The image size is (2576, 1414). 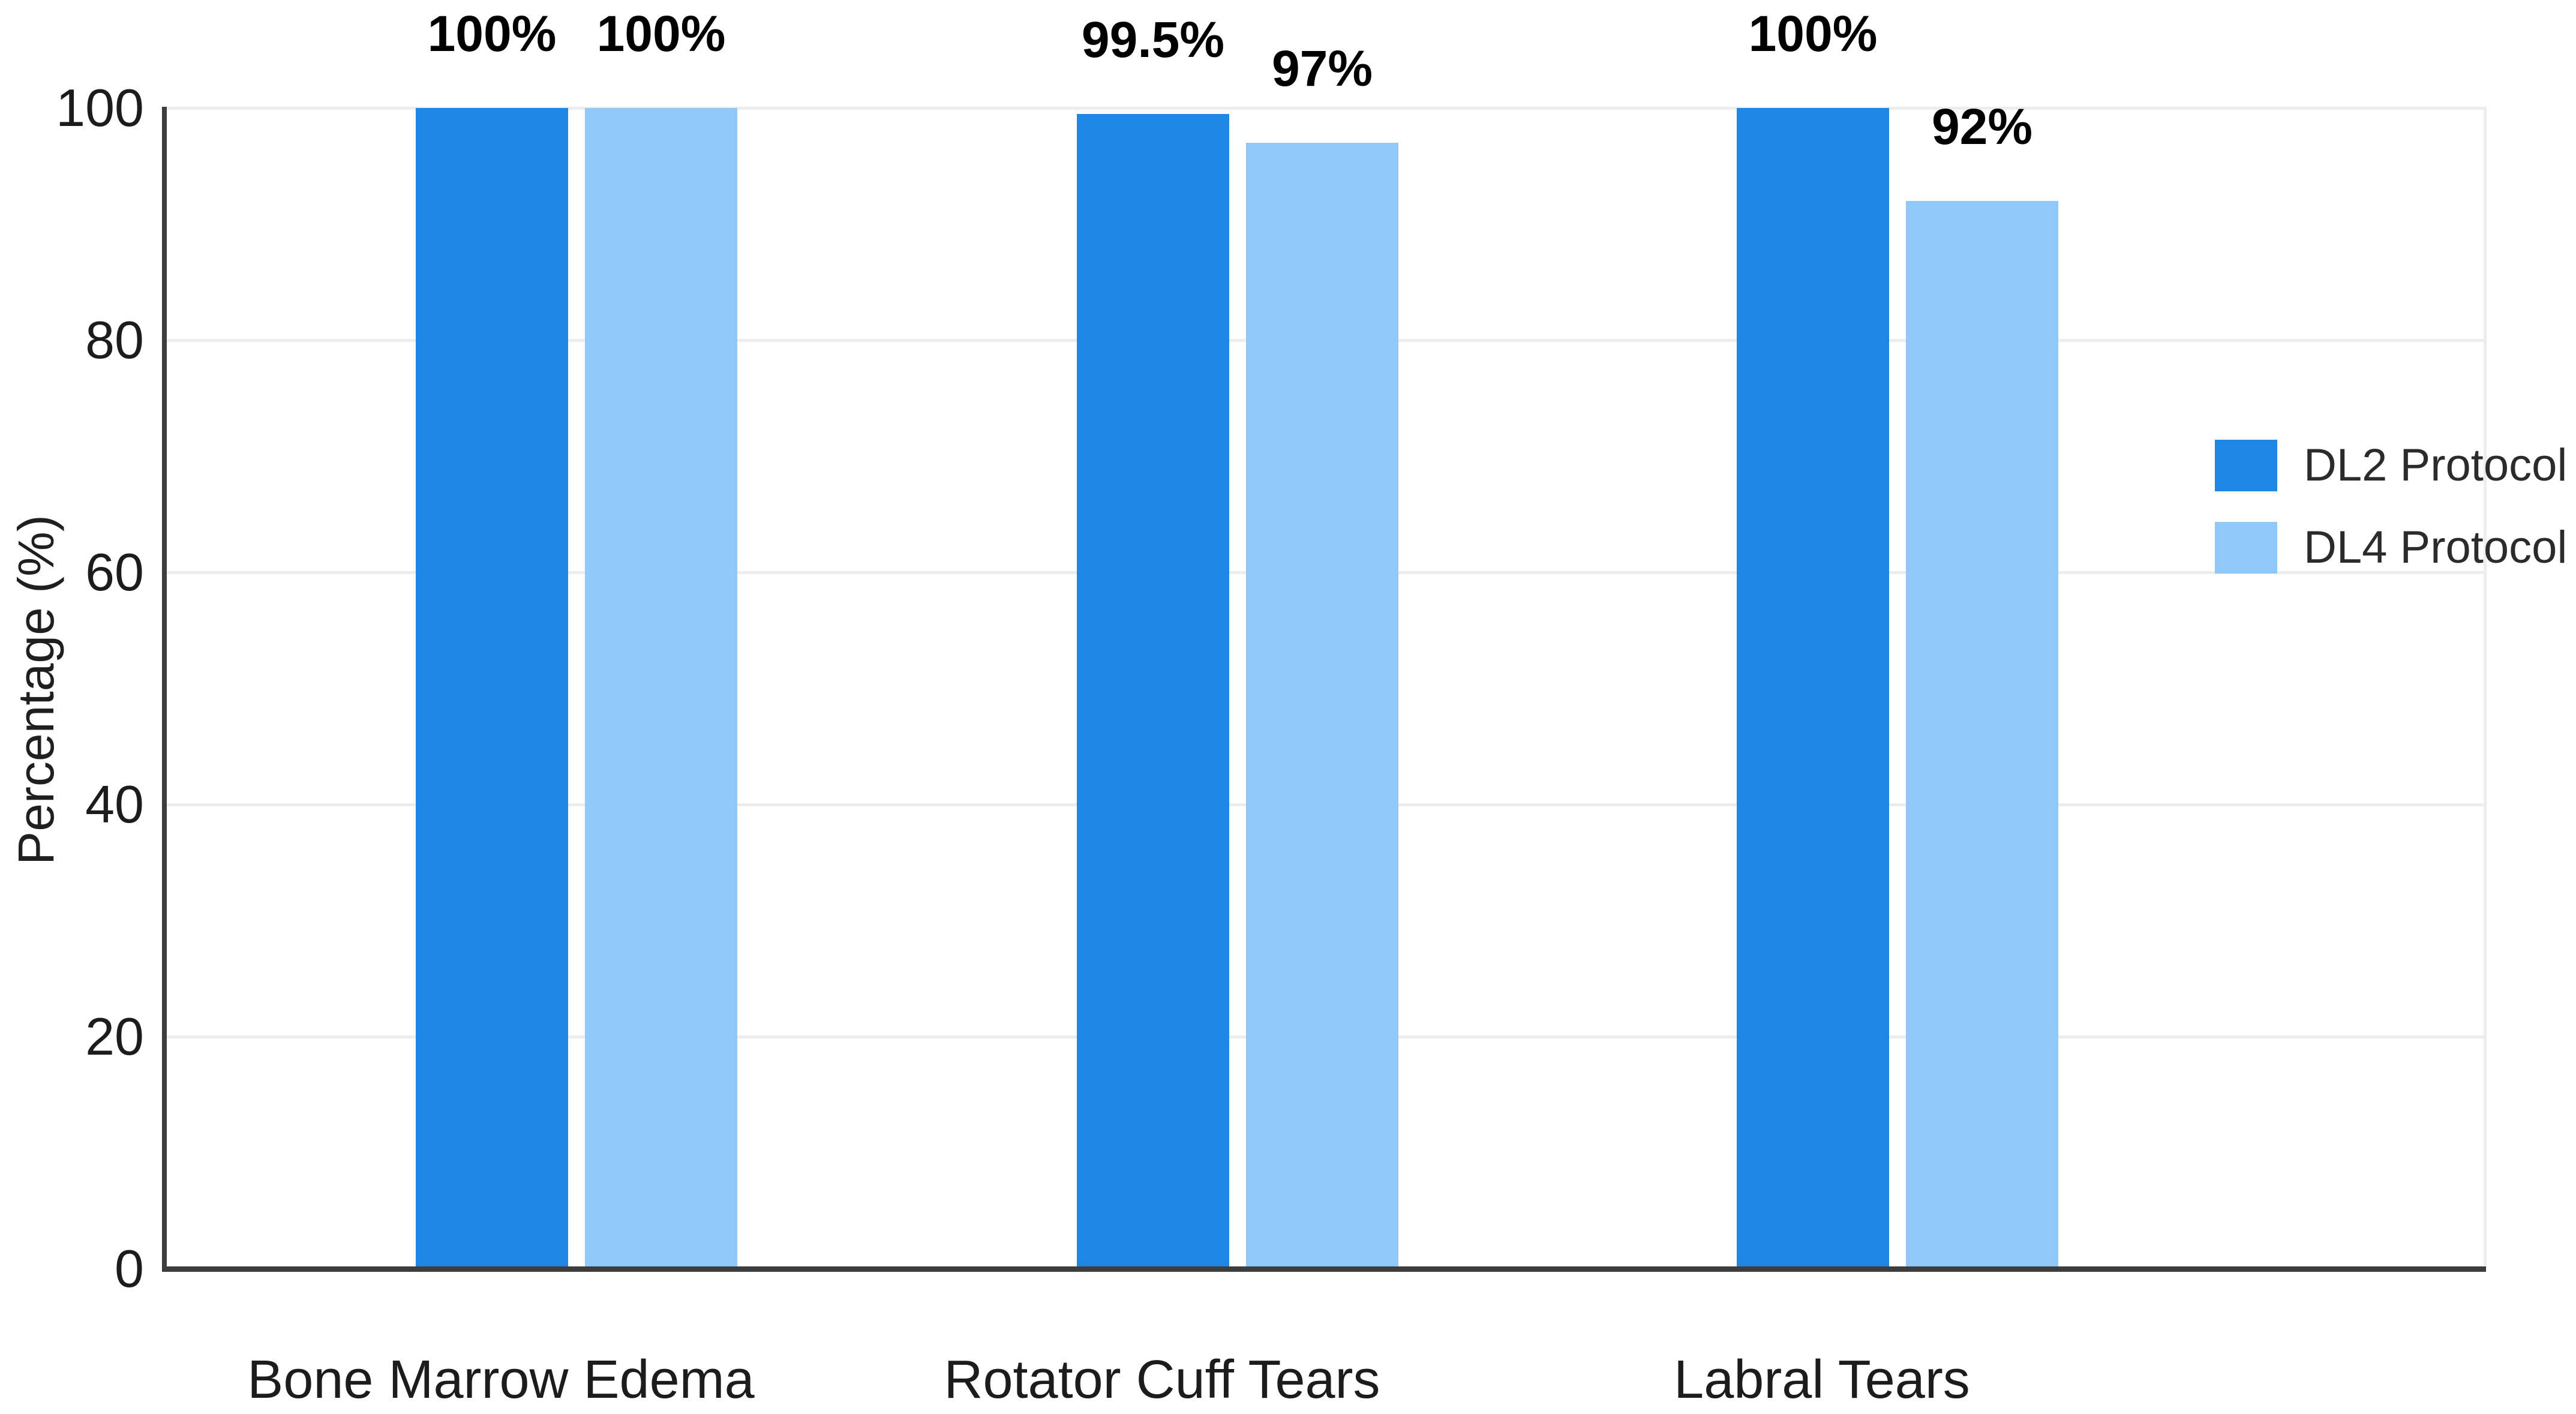 I want to click on bar-dl4-protocol-rotator-cuff-tears, so click(x=1322, y=706).